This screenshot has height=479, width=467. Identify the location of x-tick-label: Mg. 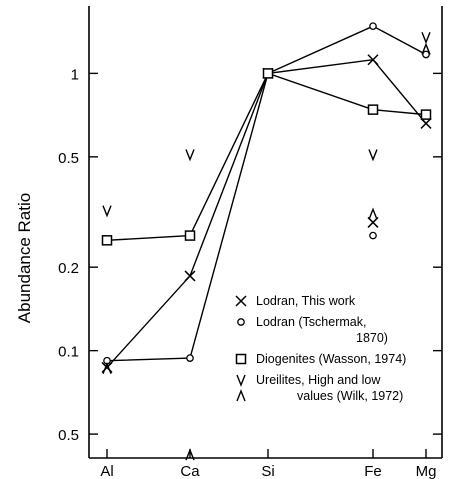
(426, 471).